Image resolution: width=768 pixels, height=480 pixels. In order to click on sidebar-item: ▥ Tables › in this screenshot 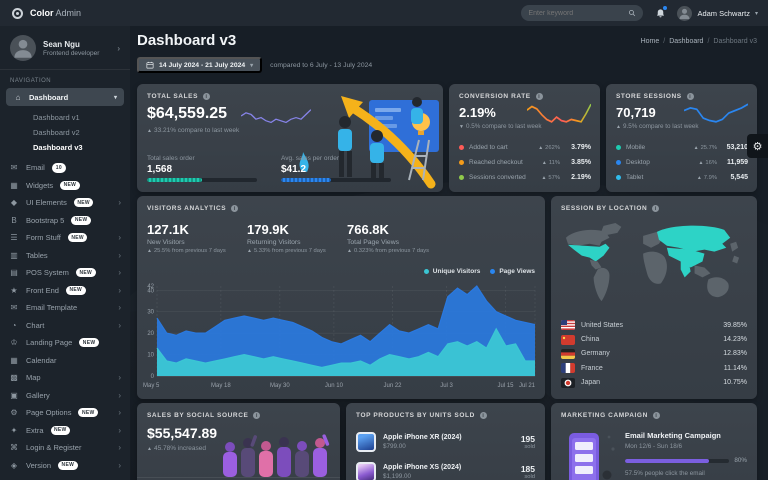, I will do `click(65, 255)`.